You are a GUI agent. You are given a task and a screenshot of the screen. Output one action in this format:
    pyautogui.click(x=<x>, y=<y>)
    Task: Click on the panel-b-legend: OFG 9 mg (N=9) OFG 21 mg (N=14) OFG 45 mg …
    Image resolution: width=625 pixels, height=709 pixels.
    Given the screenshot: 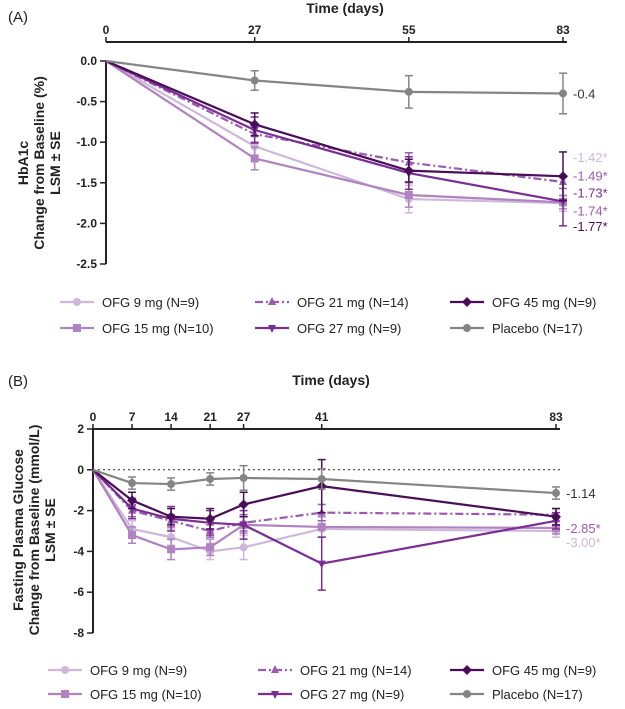 What is the action you would take?
    pyautogui.click(x=322, y=682)
    